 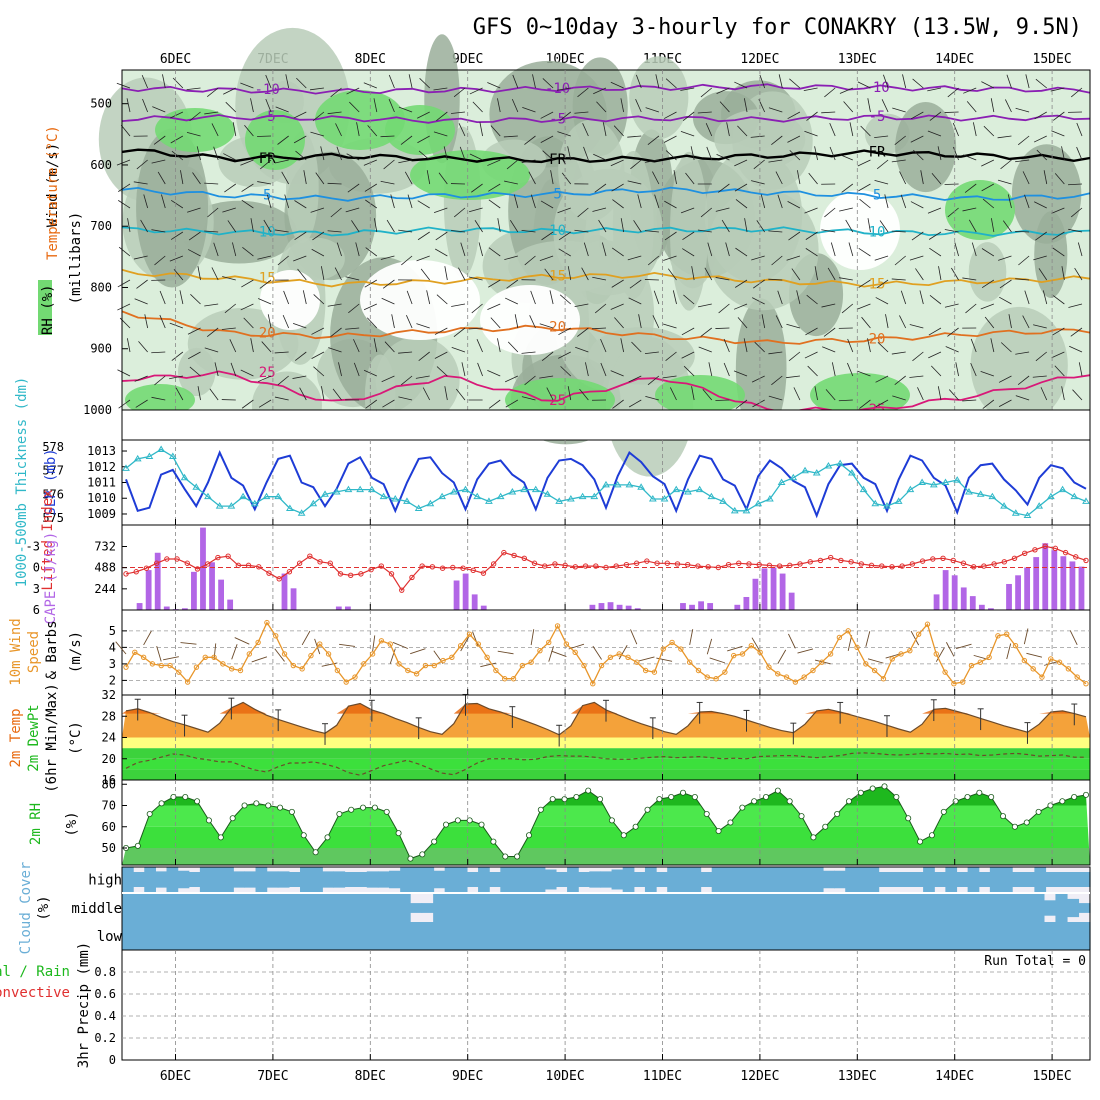 I want to click on wind10-label-3: & Barbs, so click(x=52, y=649).